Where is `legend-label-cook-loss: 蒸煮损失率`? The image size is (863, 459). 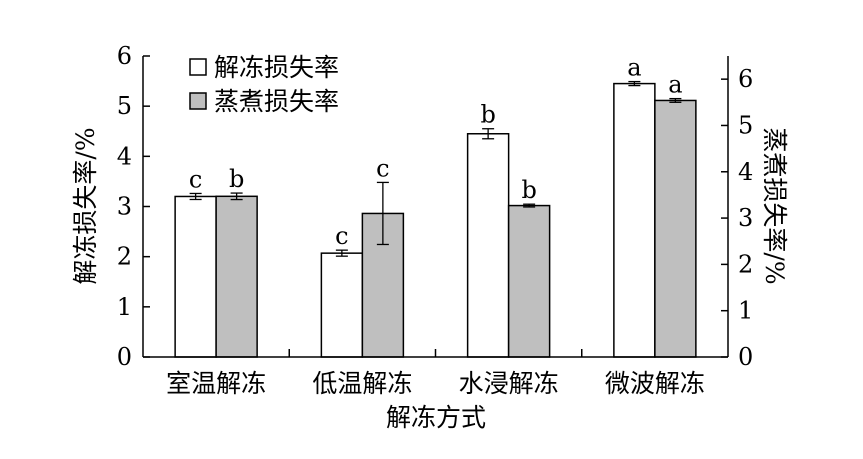
legend-label-cook-loss: 蒸煮损失率 is located at coordinates (276, 101).